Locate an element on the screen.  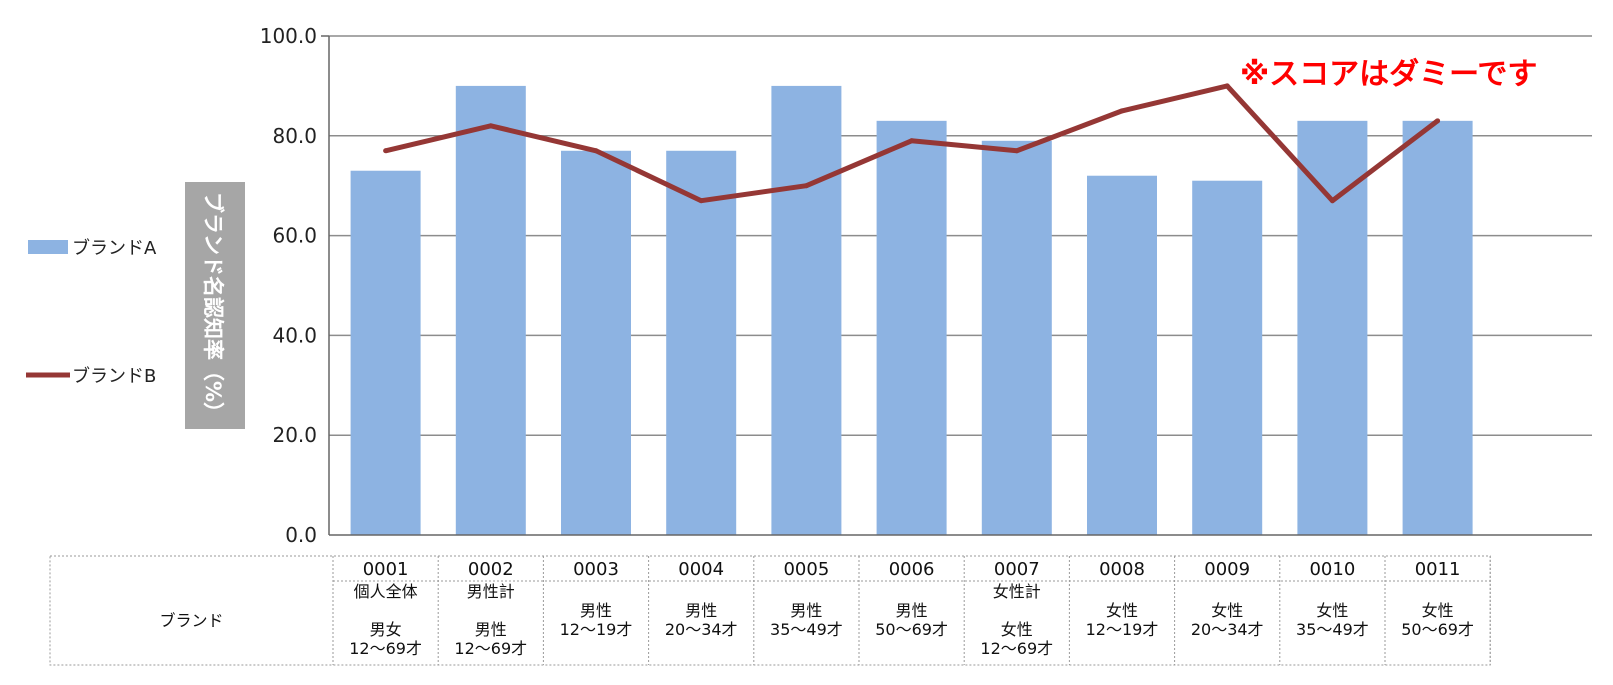
y-axis-title-text: ブランド名認知率（%） is located at coordinates (213, 307).